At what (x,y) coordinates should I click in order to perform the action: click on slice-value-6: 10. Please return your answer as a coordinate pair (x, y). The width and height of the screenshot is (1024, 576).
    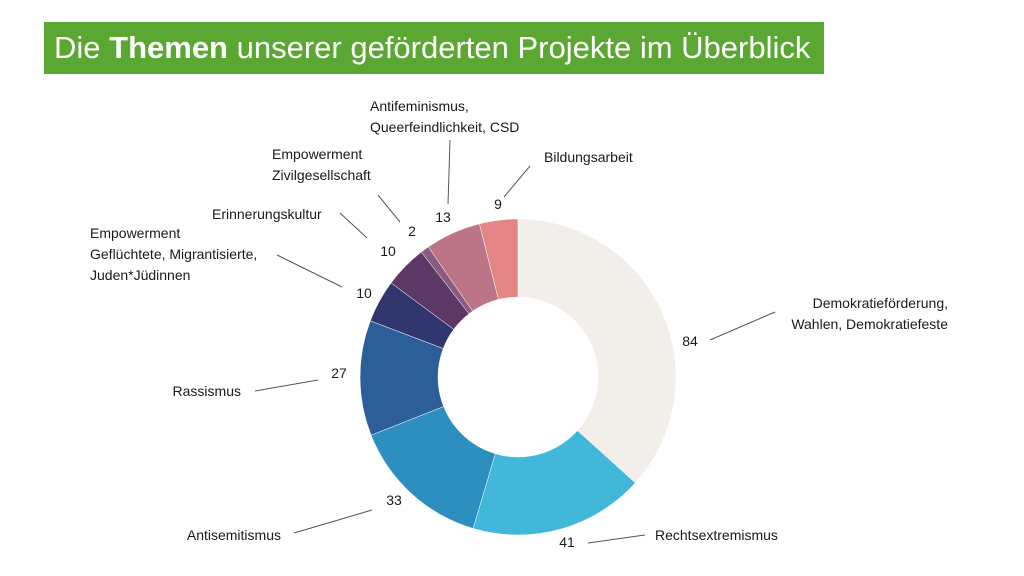
    Looking at the image, I should click on (388, 251).